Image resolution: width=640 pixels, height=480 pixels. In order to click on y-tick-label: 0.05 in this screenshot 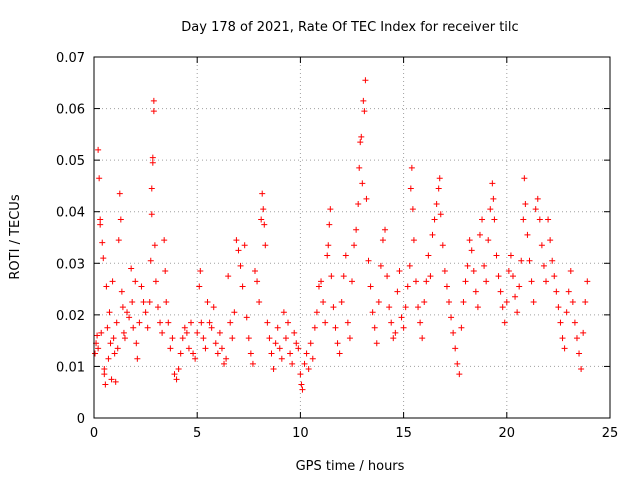, I will do `click(70, 161)`.